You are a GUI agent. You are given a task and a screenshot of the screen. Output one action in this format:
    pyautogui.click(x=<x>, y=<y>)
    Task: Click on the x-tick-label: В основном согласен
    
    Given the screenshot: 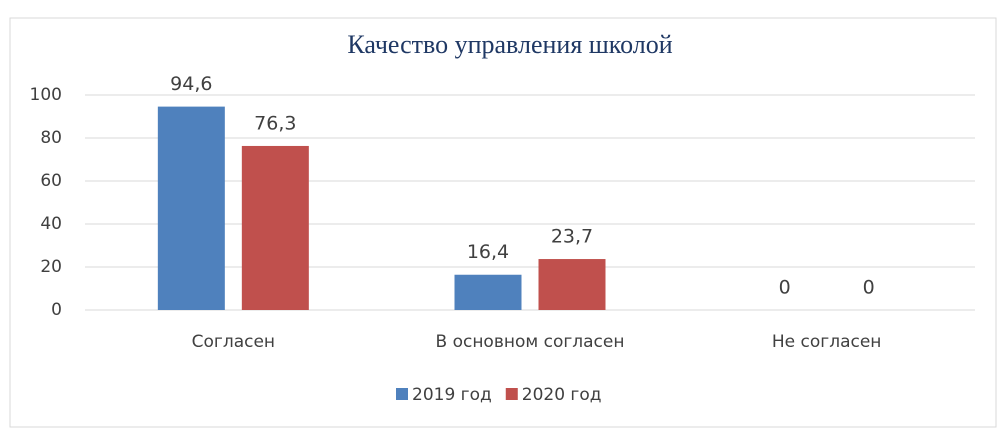 What is the action you would take?
    pyautogui.click(x=530, y=342)
    